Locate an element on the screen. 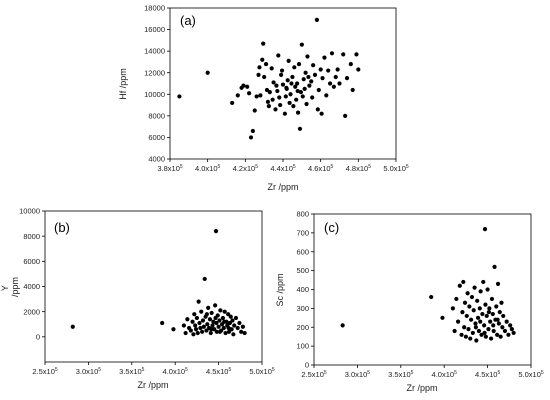  x-tick-label-a: 4.2x105 is located at coordinates (246, 168).